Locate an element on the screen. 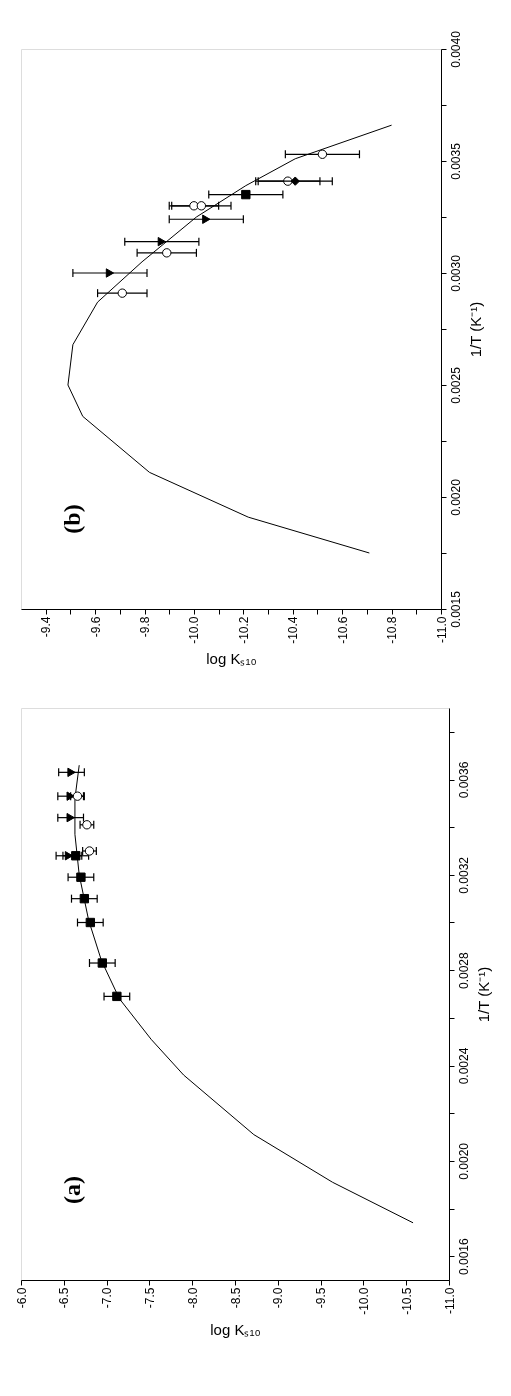 This screenshot has height=1396, width=511. y-tick-label: 0.0030 is located at coordinates (455, 273).